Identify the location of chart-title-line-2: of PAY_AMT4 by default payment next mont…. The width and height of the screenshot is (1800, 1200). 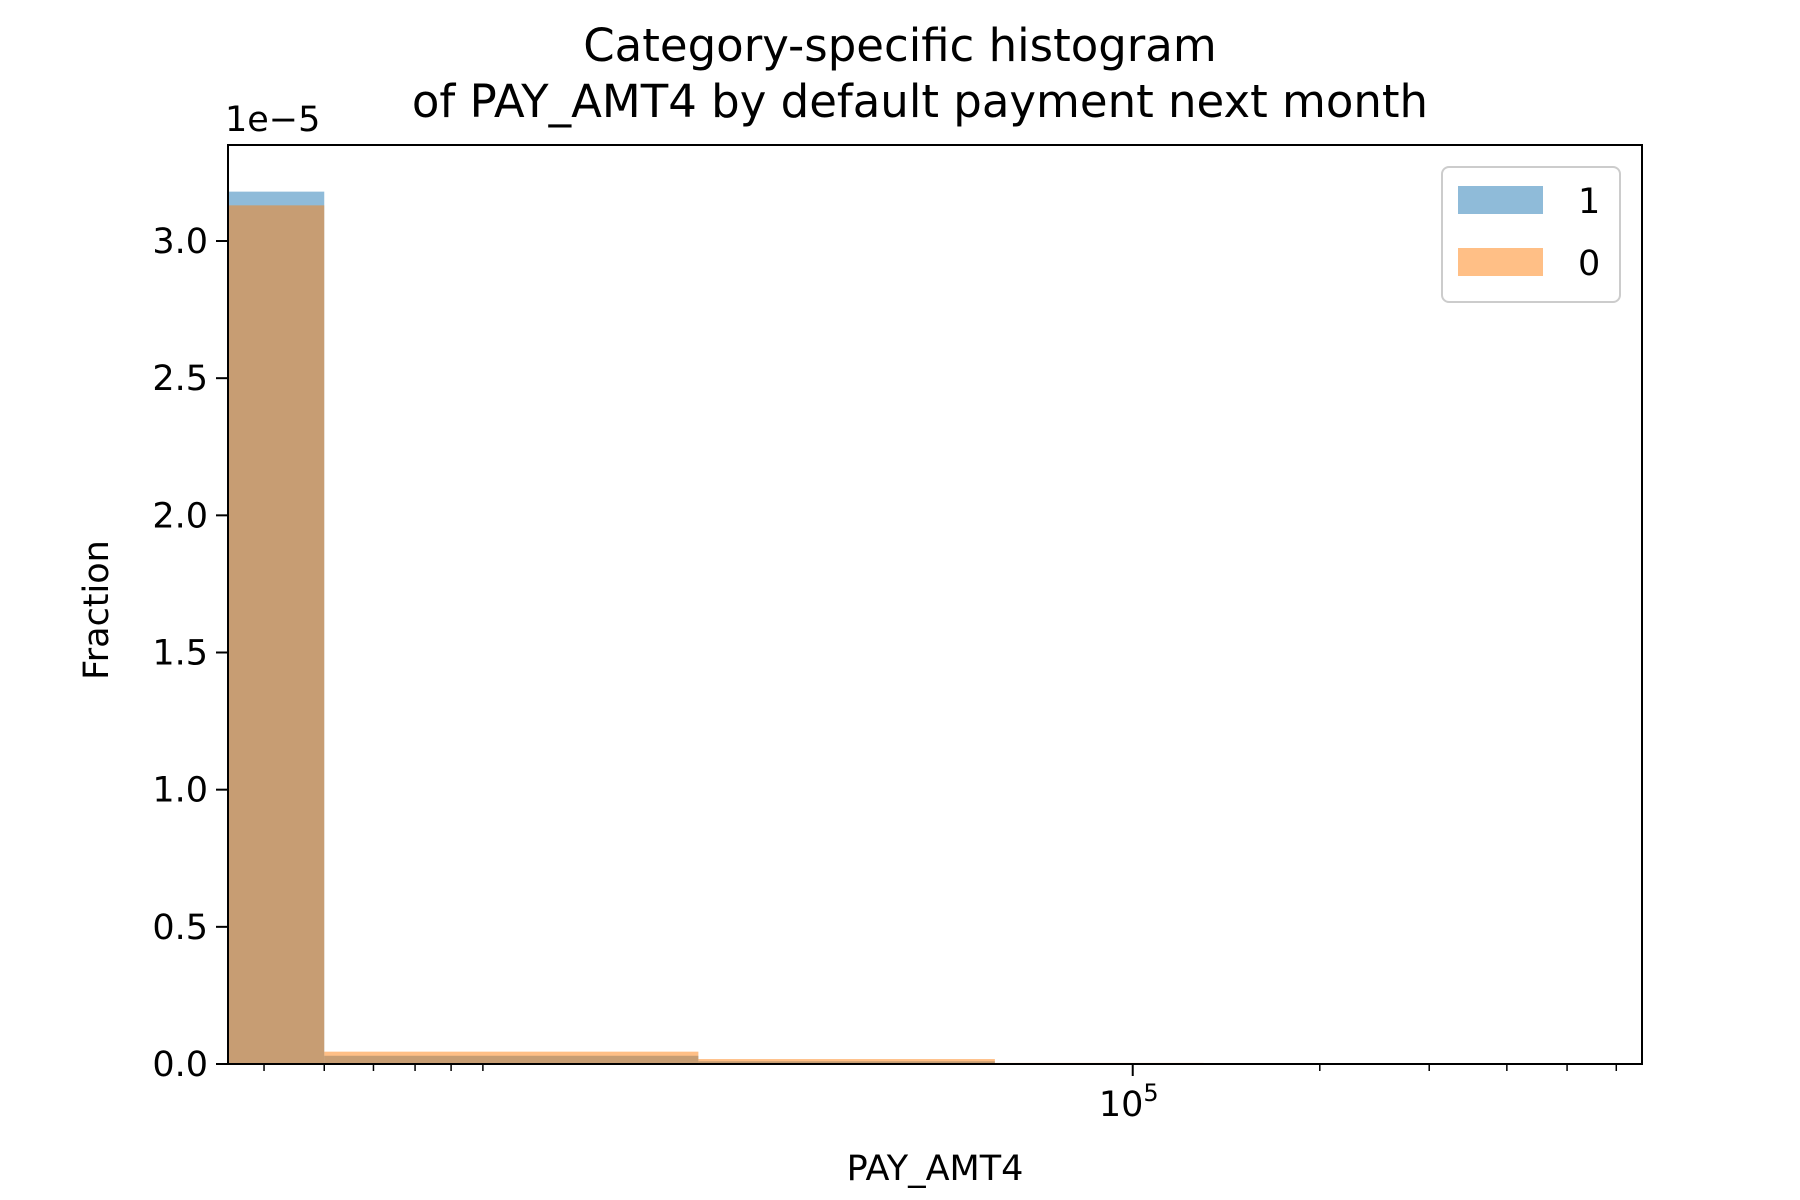
(920, 101).